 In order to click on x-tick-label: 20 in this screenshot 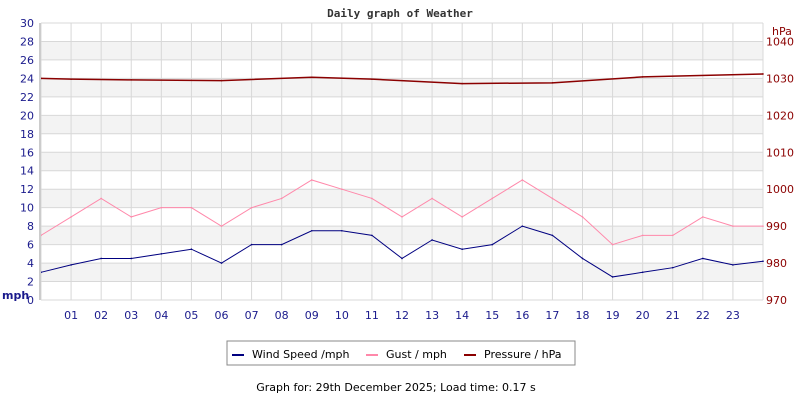, I will do `click(643, 315)`.